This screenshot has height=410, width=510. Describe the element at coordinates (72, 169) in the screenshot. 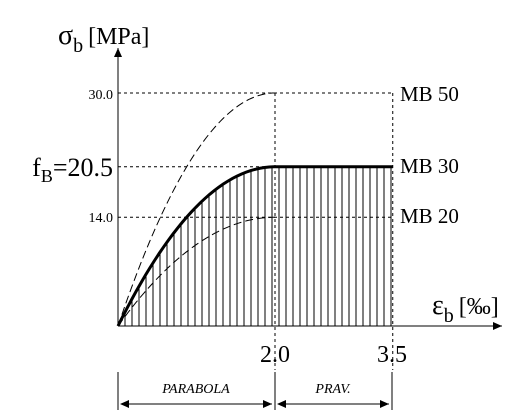

I see `y-tick-label-fb: fB=20.5` at that location.